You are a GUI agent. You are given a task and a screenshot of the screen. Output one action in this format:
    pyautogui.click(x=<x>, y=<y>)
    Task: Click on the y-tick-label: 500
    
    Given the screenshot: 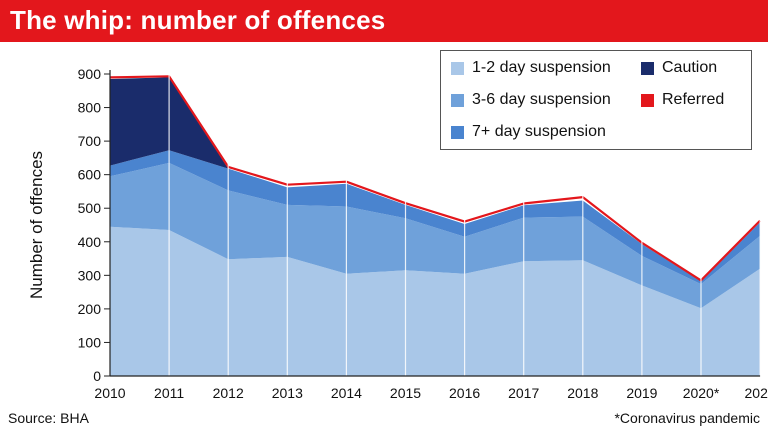 What is the action you would take?
    pyautogui.click(x=90, y=208)
    